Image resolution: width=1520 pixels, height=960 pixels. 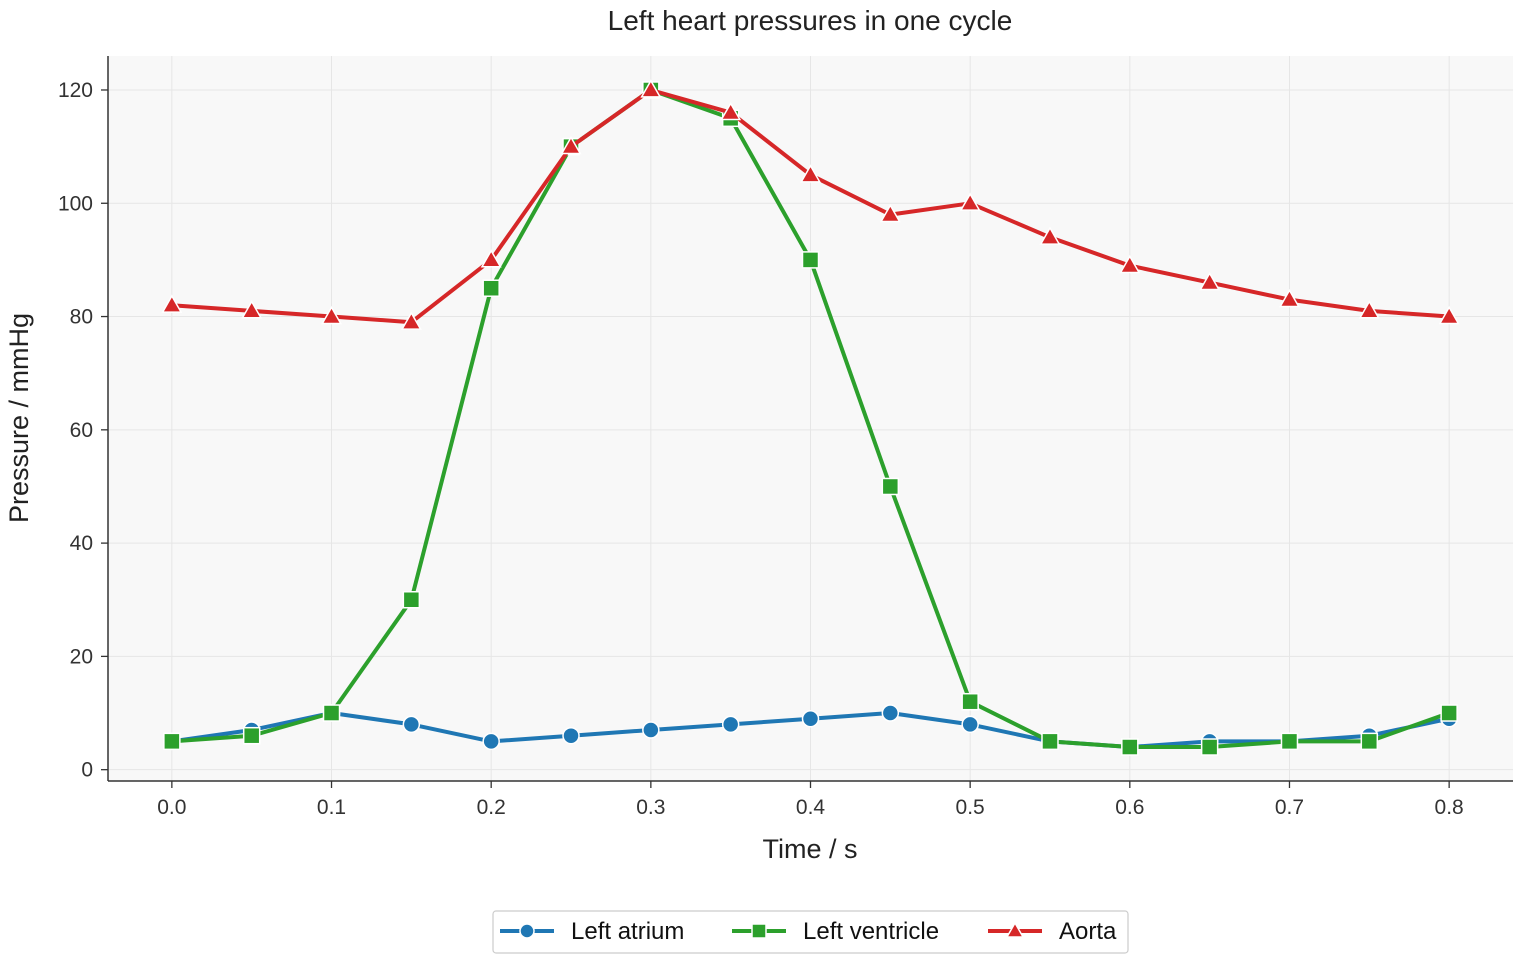 I want to click on legend-item-aorta: Aorta, so click(x=1052, y=931).